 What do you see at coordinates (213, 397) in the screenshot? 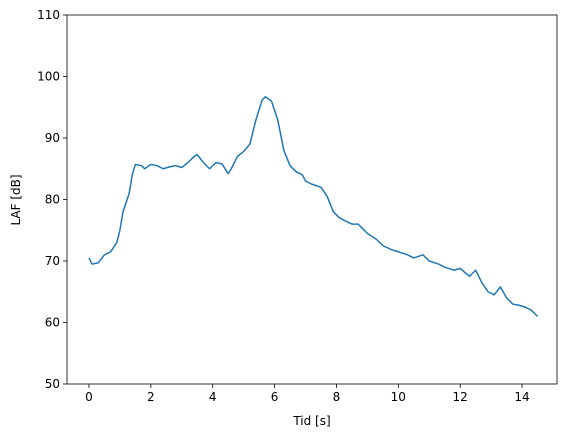
I see `x-tick-label: 4` at bounding box center [213, 397].